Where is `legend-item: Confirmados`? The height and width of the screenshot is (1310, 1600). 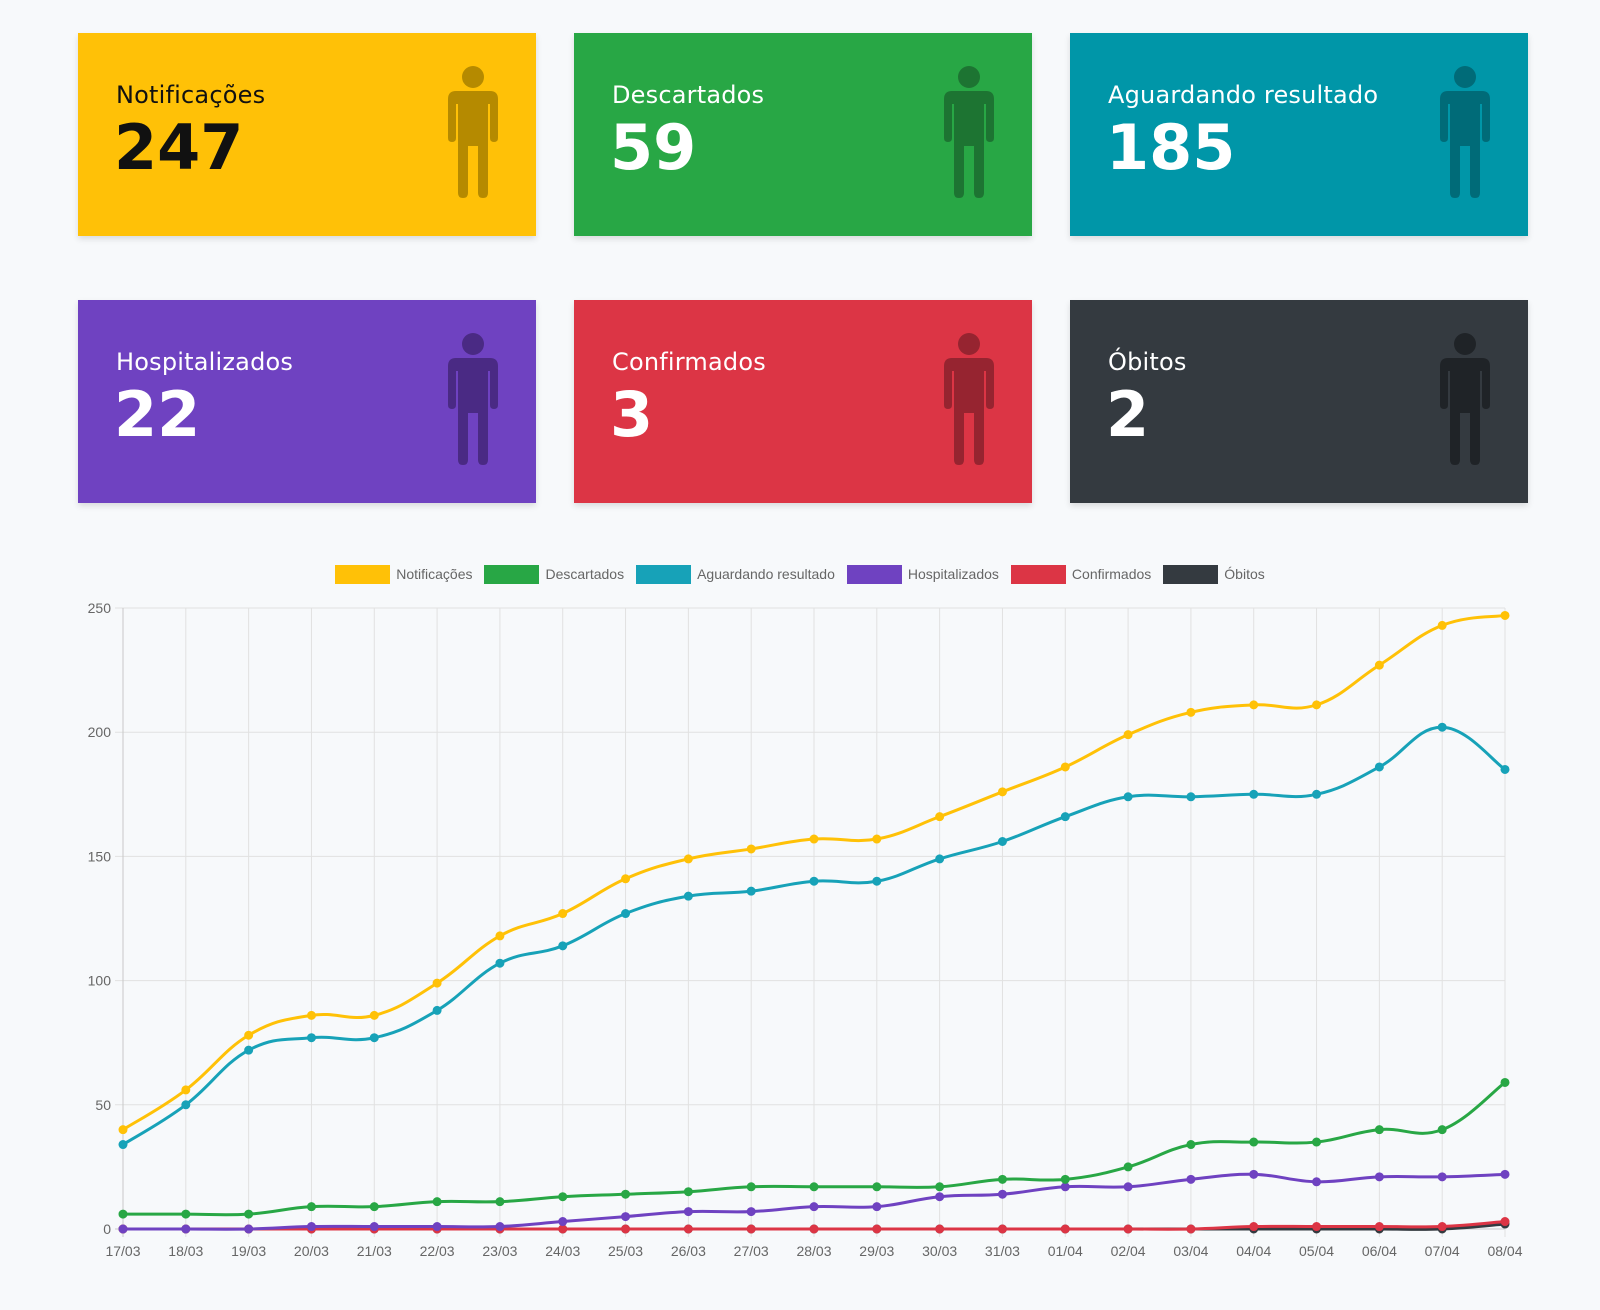 legend-item: Confirmados is located at coordinates (1080, 574).